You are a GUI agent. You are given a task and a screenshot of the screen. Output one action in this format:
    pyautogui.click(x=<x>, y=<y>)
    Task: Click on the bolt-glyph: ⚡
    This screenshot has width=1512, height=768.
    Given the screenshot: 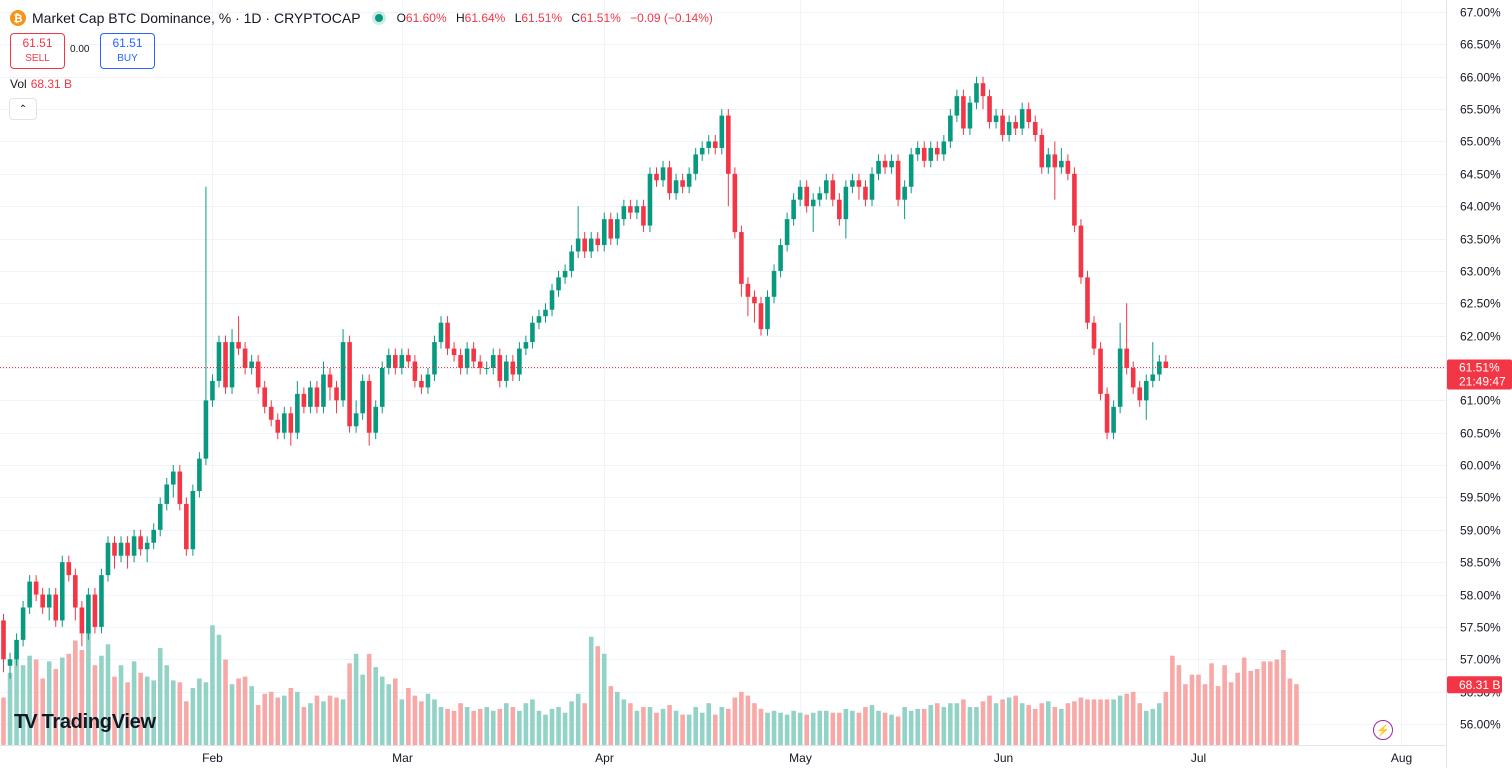 What is the action you would take?
    pyautogui.click(x=1383, y=730)
    